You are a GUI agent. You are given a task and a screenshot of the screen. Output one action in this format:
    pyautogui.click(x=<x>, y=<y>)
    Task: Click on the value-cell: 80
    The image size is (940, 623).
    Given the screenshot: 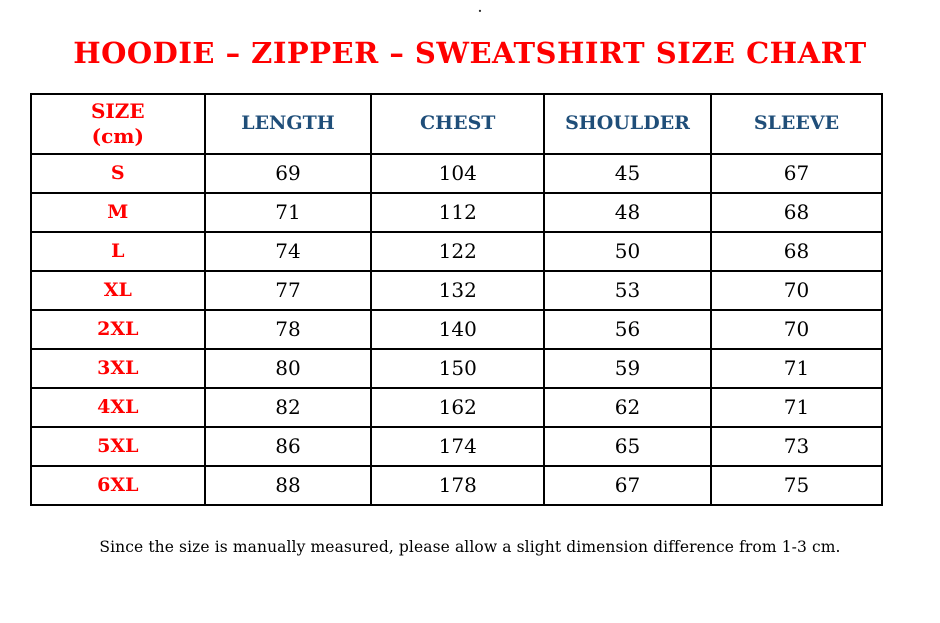 What is the action you would take?
    pyautogui.click(x=288, y=368)
    